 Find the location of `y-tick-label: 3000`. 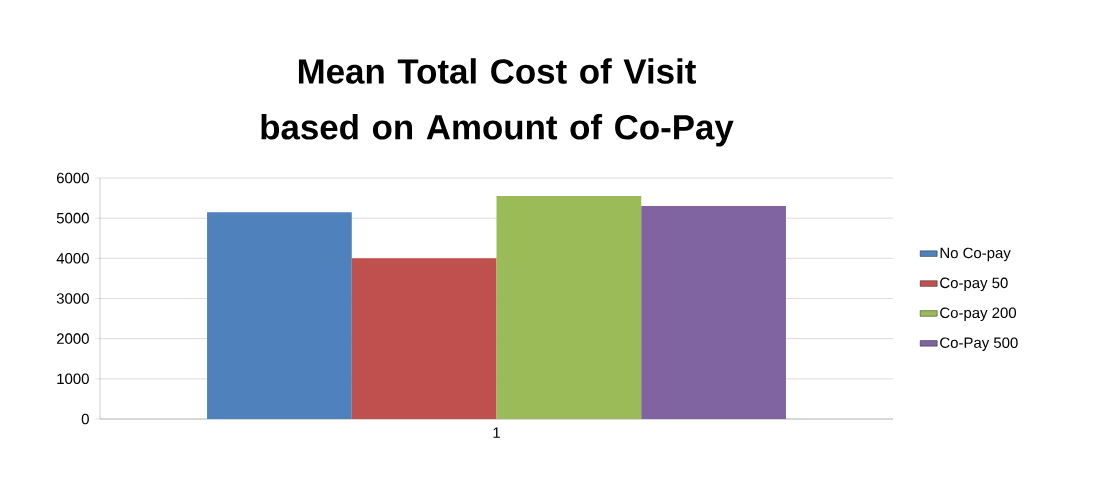

y-tick-label: 3000 is located at coordinates (72, 298).